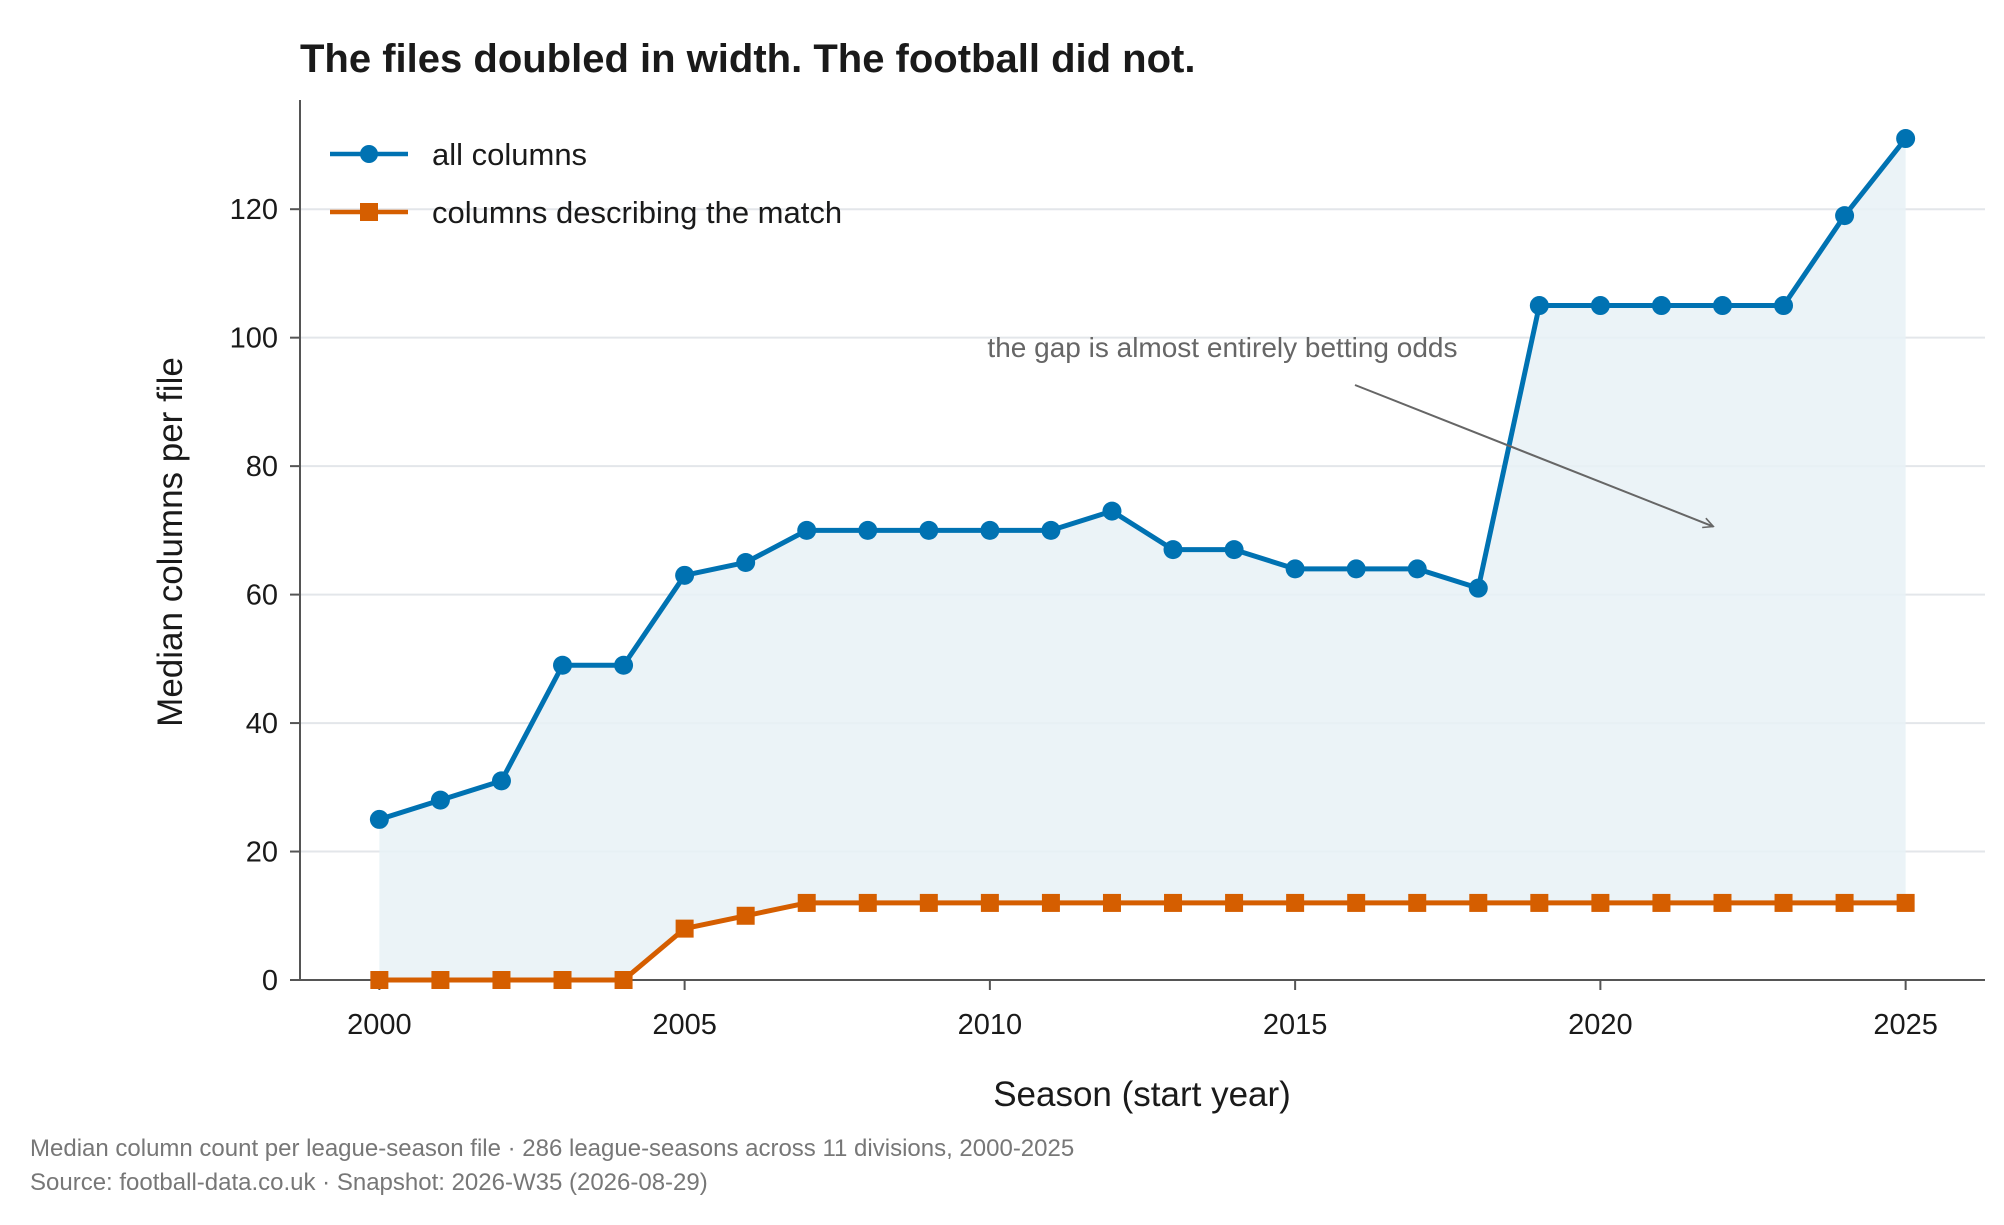 This screenshot has height=1225, width=2004. I want to click on legend: all columns columns describing the match, so click(586, 183).